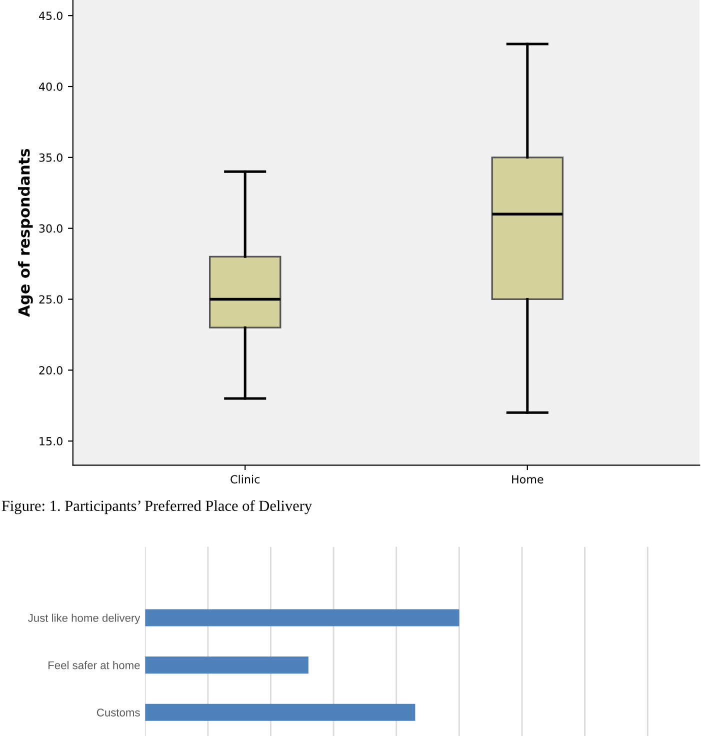 Image resolution: width=701 pixels, height=736 pixels. What do you see at coordinates (245, 479) in the screenshot?
I see `x-tick-label: Clinic` at bounding box center [245, 479].